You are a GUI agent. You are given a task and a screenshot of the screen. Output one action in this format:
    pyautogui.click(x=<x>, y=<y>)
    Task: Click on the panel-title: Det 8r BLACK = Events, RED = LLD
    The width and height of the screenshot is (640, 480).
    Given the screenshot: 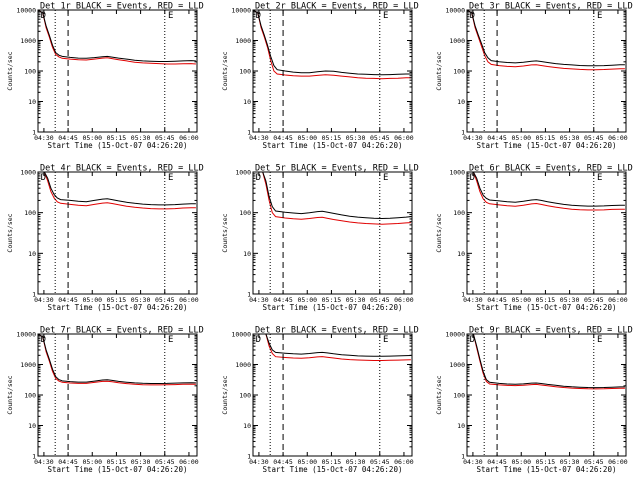 What is the action you would take?
    pyautogui.click(x=337, y=331)
    